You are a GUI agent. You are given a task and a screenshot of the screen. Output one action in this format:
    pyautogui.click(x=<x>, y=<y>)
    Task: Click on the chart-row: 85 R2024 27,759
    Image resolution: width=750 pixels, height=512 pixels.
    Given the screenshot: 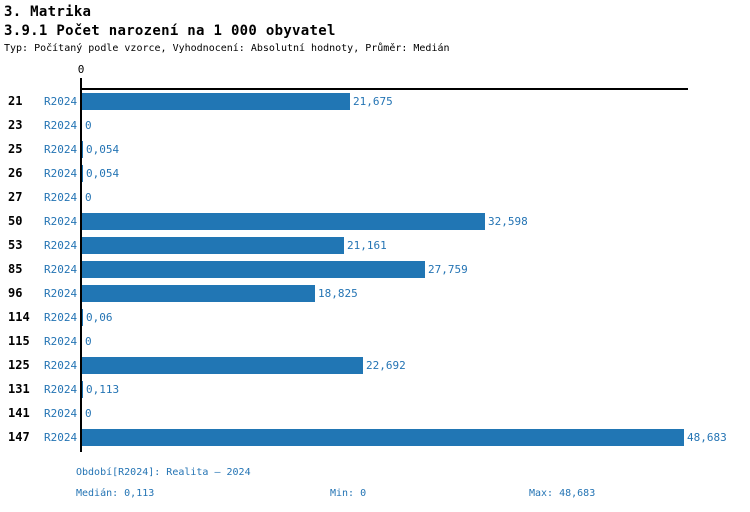 What is the action you would take?
    pyautogui.click(x=375, y=269)
    